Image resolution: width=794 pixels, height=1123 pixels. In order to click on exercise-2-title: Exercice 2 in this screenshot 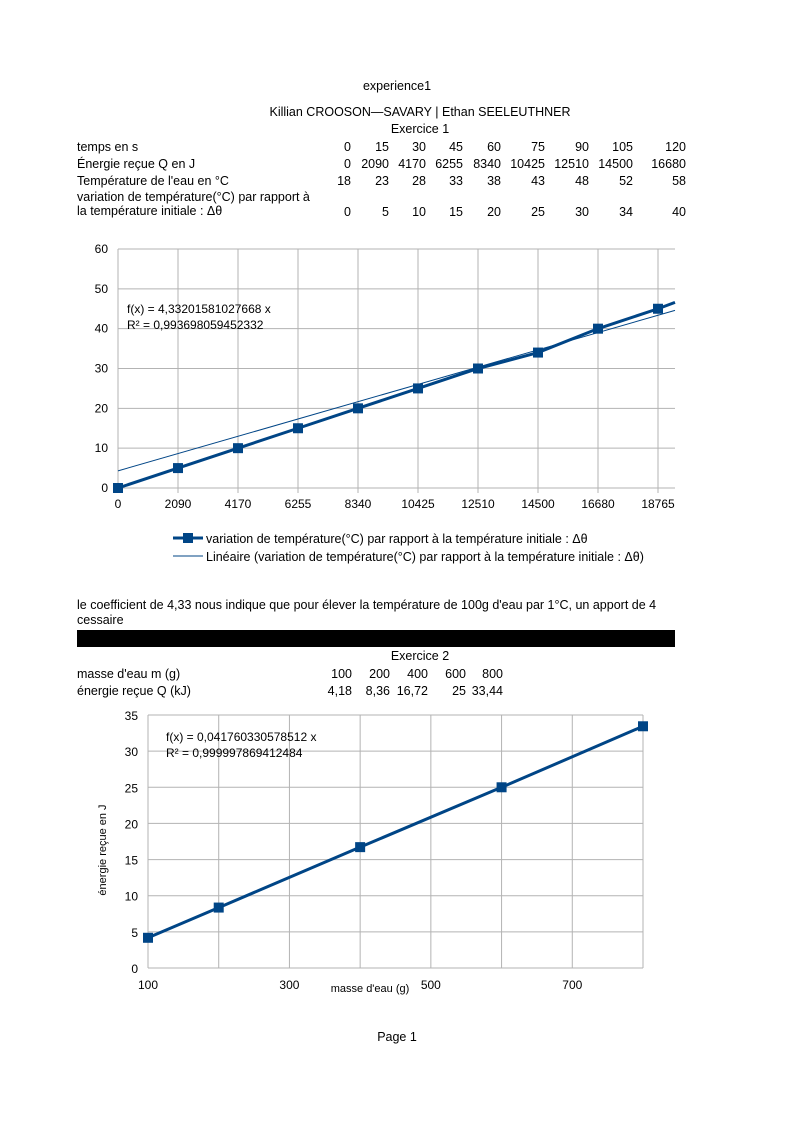, I will do `click(420, 656)`.